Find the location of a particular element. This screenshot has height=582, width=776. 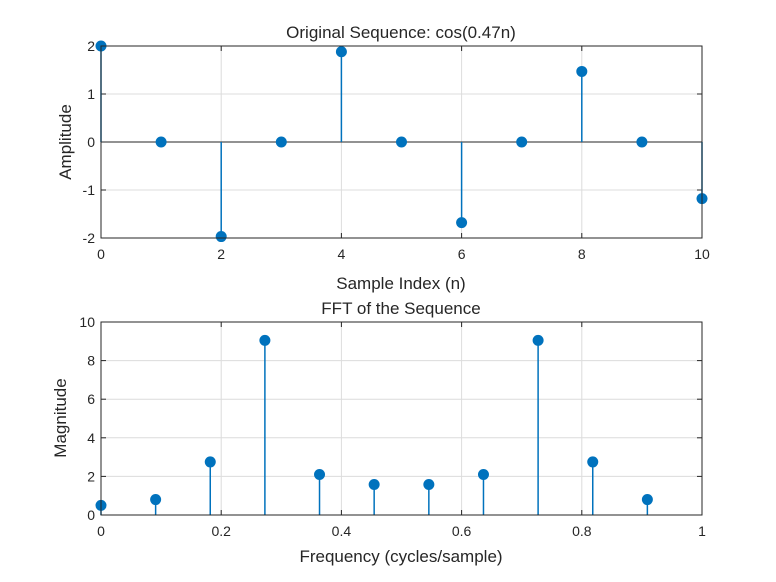

y-axis-label: Amplitude is located at coordinates (65, 142).